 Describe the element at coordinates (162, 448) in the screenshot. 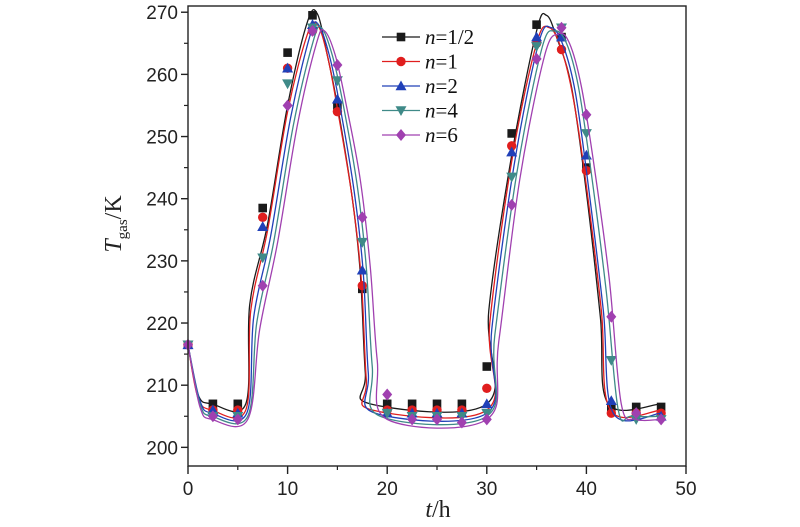

I see `y-tick-label: 200` at that location.